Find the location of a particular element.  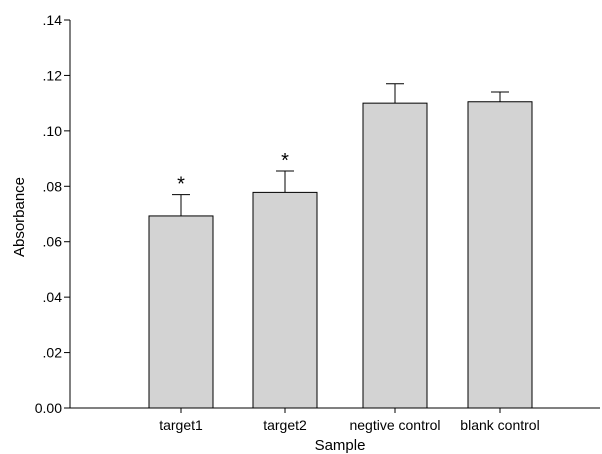

y-tick-label: .14 is located at coordinates (53, 20).